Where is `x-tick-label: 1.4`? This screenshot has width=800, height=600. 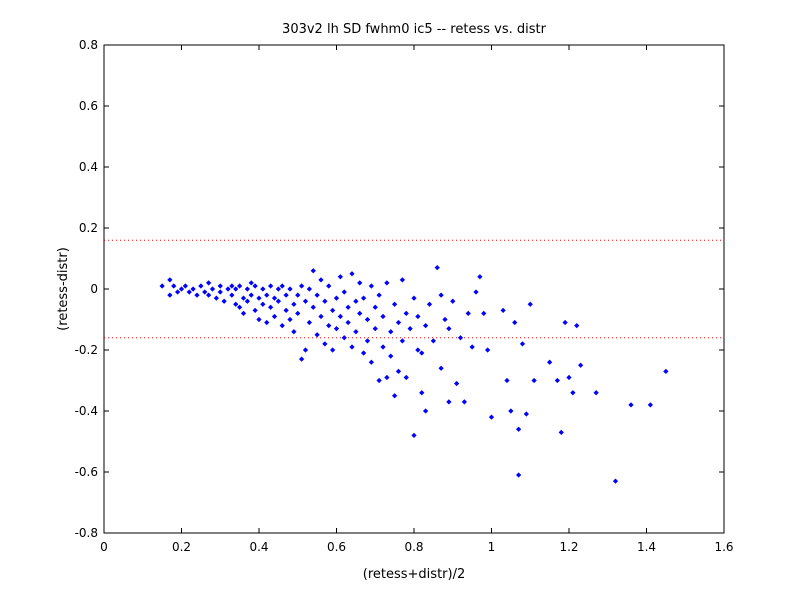 x-tick-label: 1.4 is located at coordinates (646, 547).